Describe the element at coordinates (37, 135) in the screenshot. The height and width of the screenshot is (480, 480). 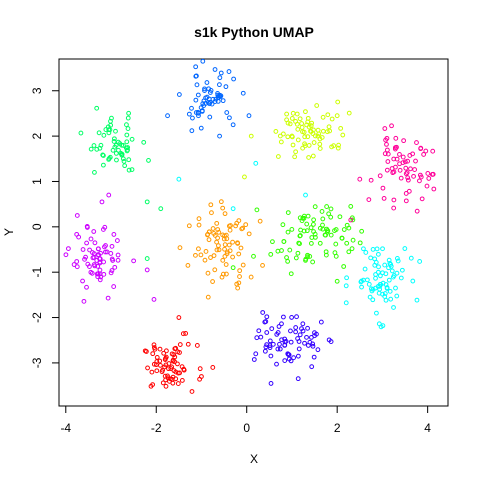
I see `y-tick-label: 2` at that location.